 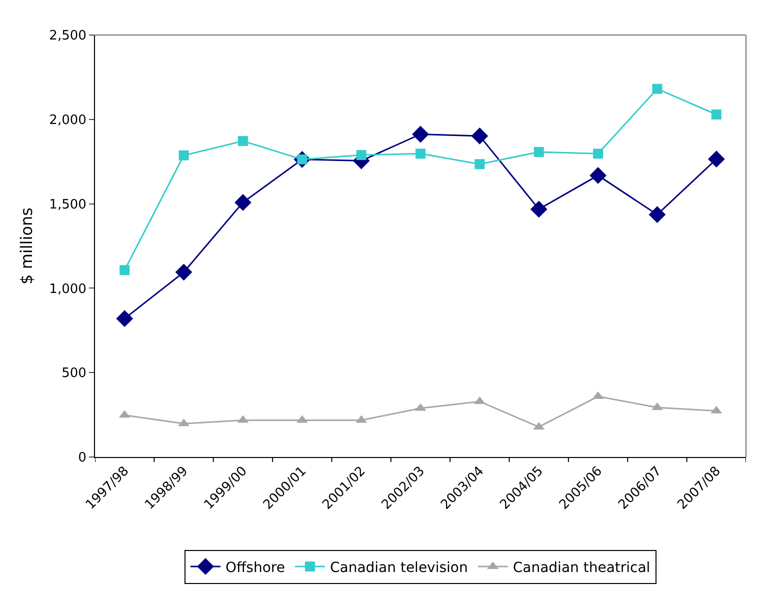 I want to click on y-tick-label: 1,500, so click(x=67, y=204).